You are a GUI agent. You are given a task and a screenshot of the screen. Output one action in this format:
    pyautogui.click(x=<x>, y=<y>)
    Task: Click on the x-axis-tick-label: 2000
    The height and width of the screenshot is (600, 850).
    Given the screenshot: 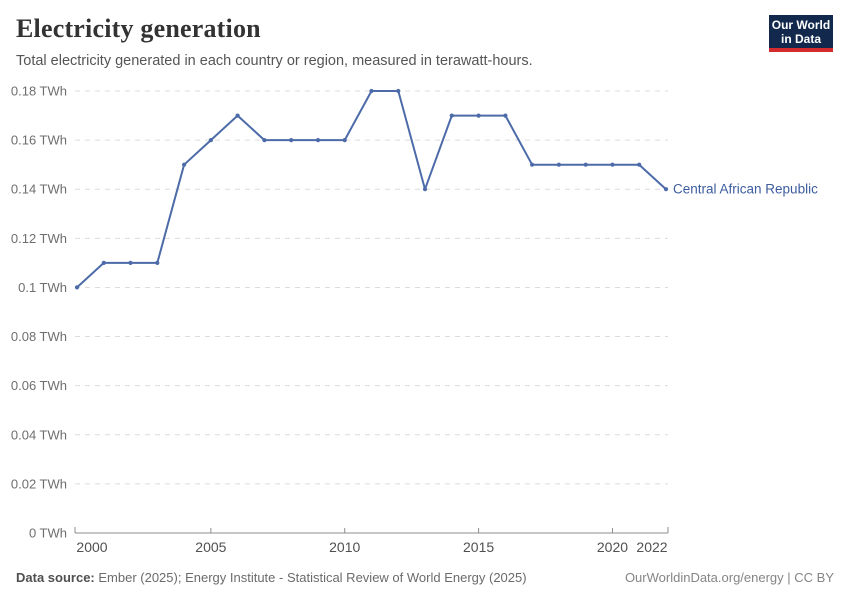 What is the action you would take?
    pyautogui.click(x=91, y=547)
    